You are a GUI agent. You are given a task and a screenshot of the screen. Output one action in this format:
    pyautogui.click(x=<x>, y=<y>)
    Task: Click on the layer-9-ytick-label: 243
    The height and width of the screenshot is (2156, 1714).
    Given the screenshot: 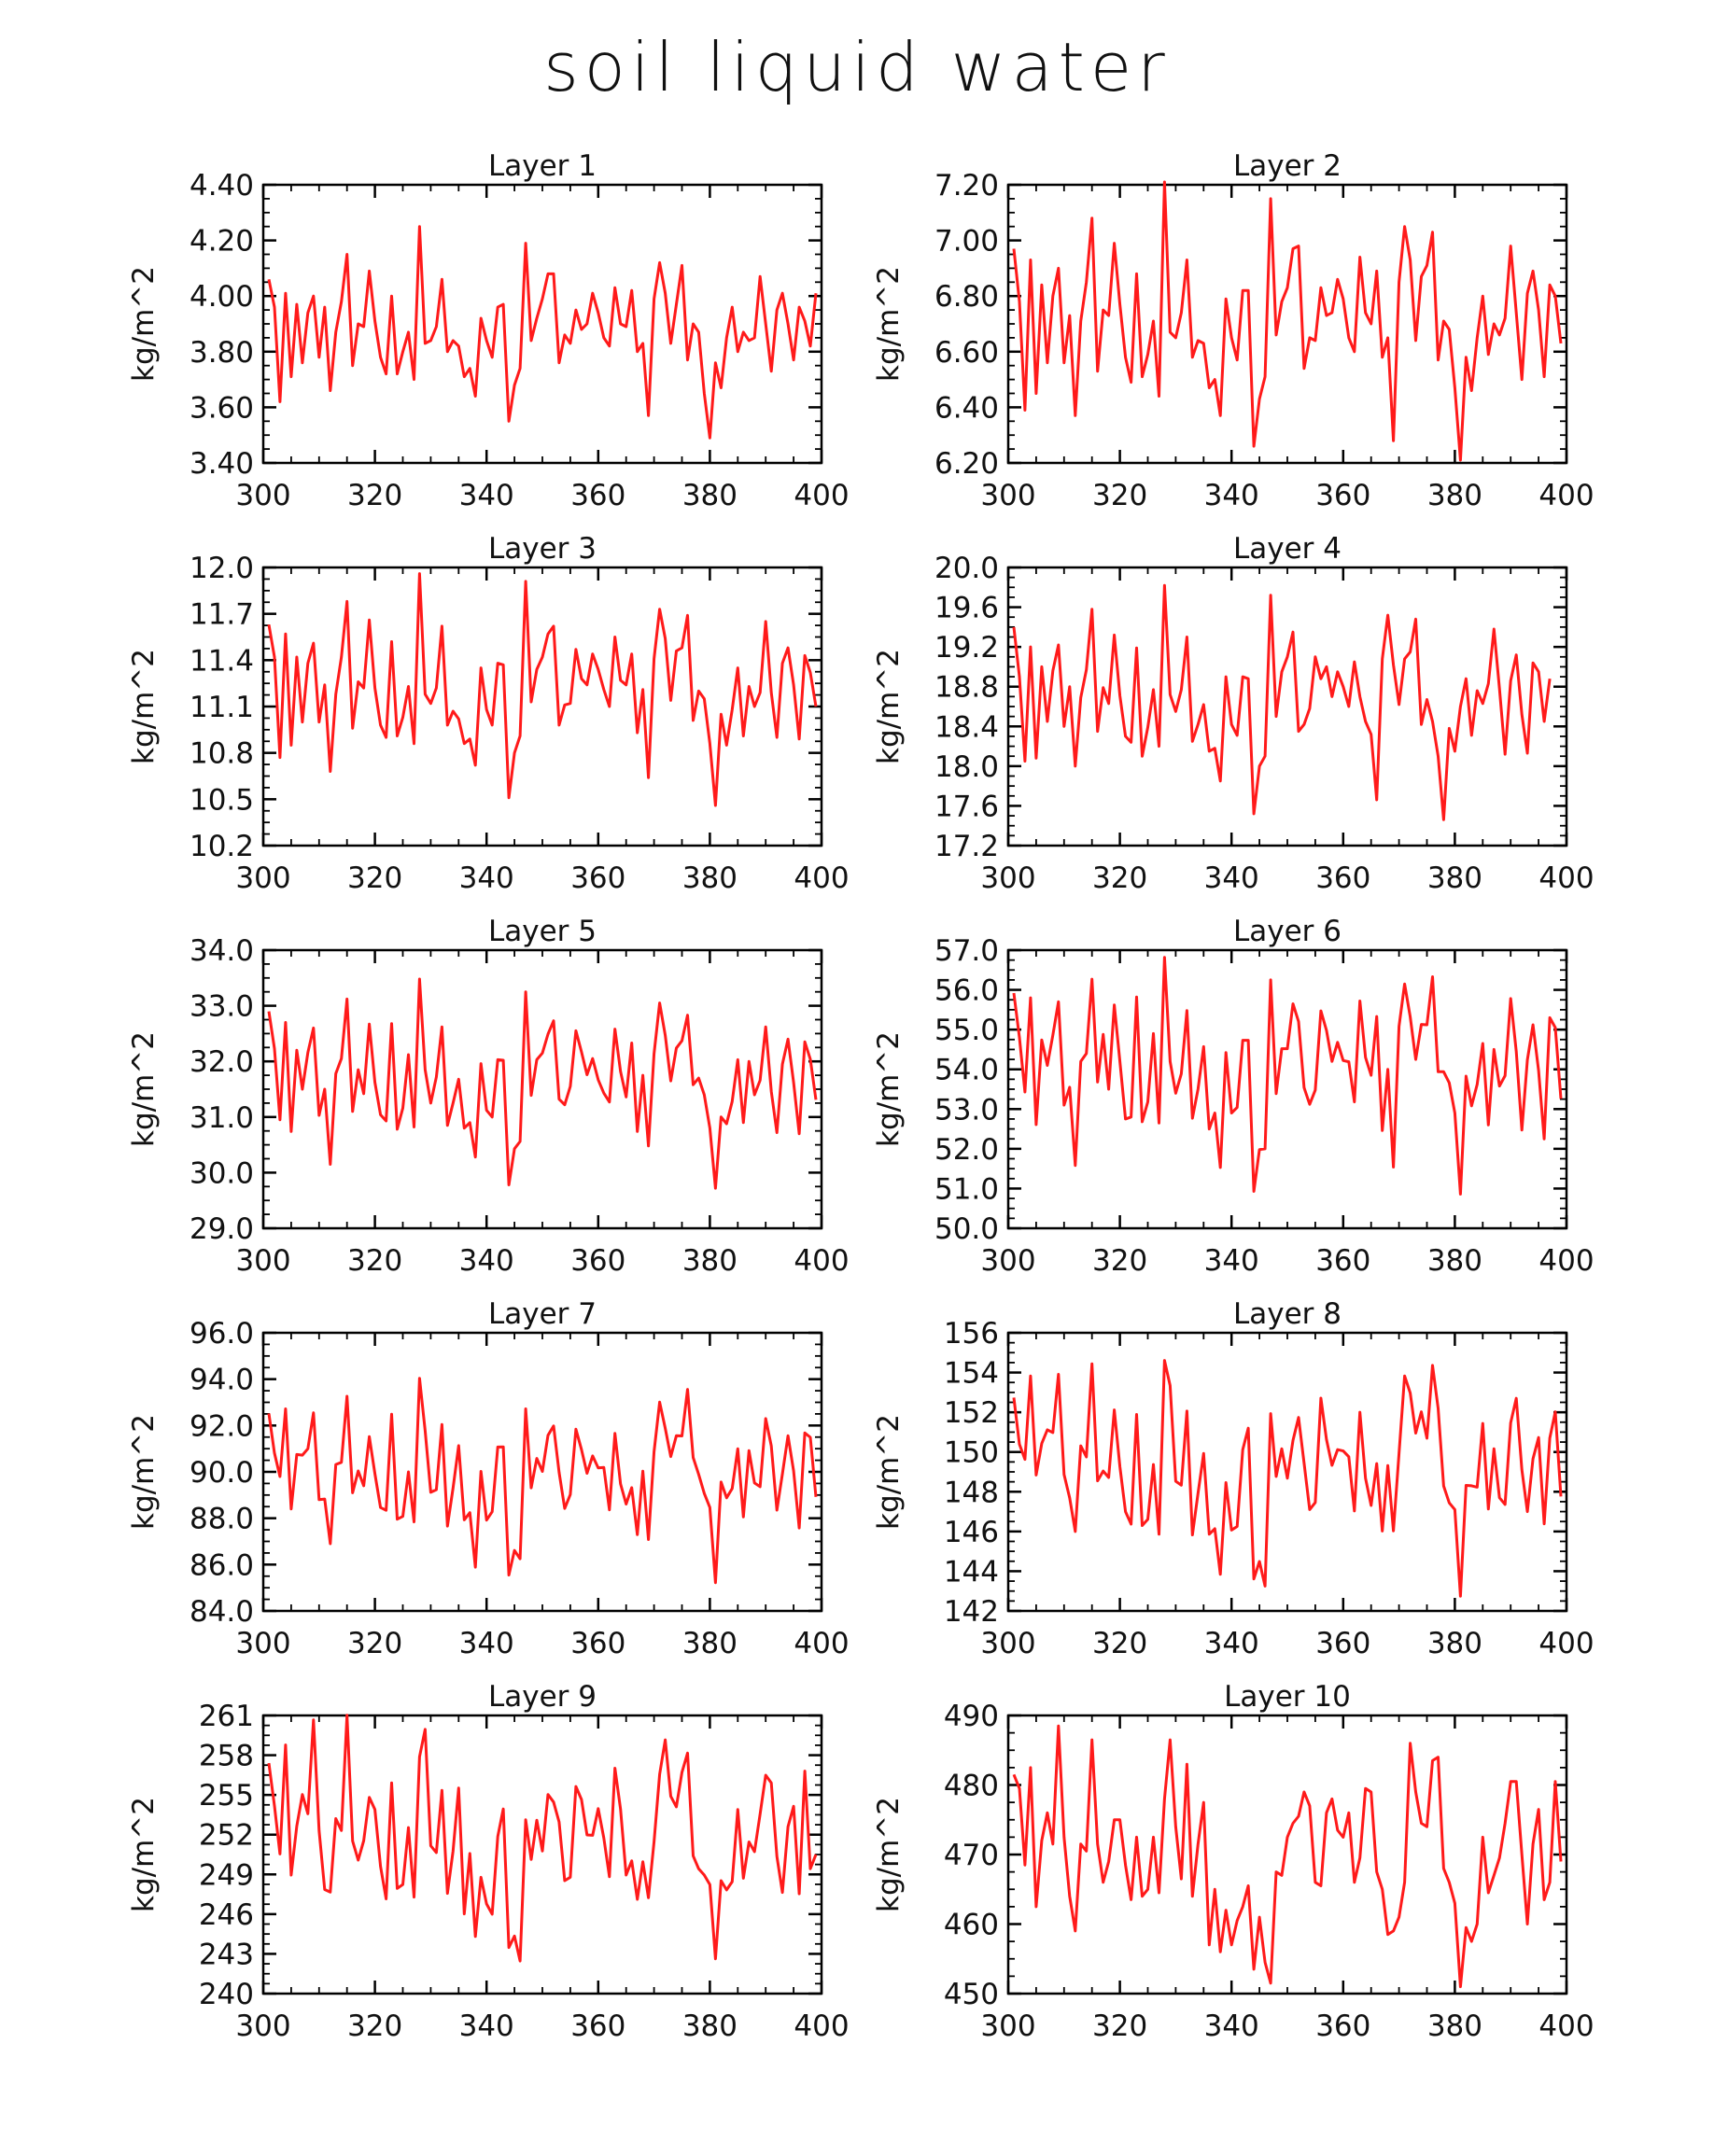 What is the action you would take?
    pyautogui.click(x=227, y=1954)
    